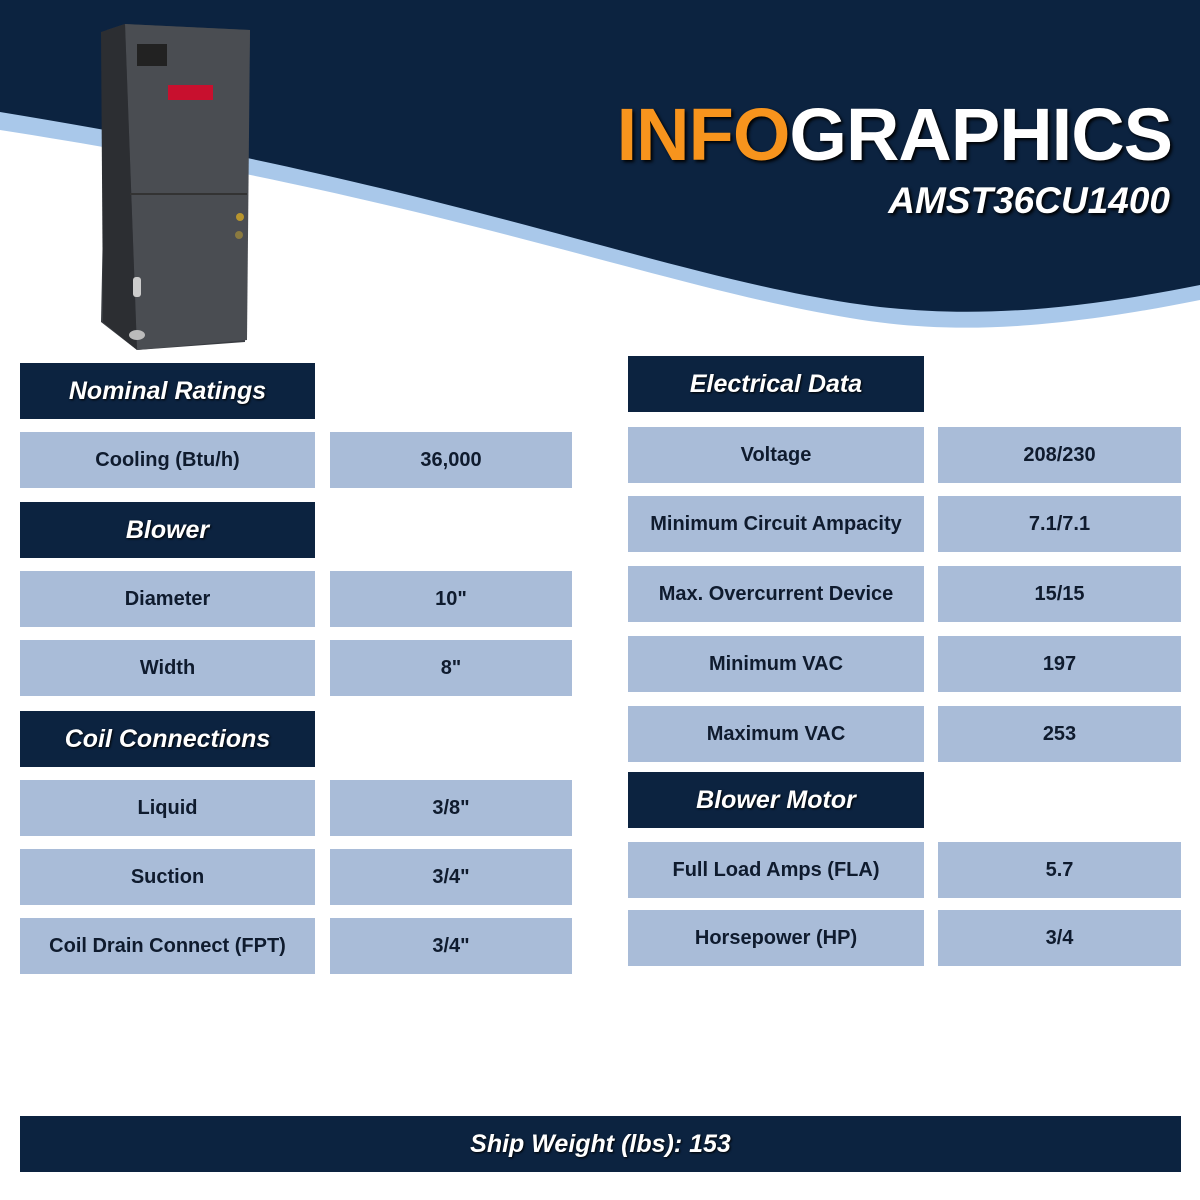 This screenshot has height=1200, width=1200. What do you see at coordinates (776, 384) in the screenshot?
I see `section-header-electrical-data: Electrical Data` at bounding box center [776, 384].